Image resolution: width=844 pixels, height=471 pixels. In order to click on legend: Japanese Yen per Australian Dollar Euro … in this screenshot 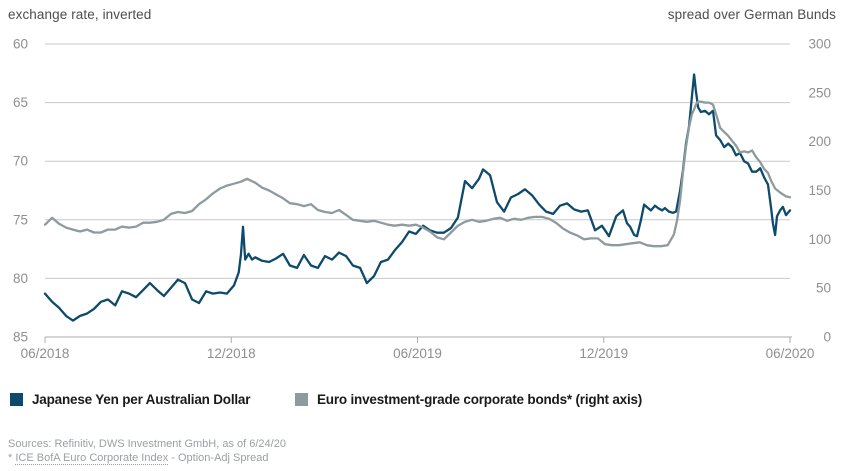, I will do `click(422, 400)`.